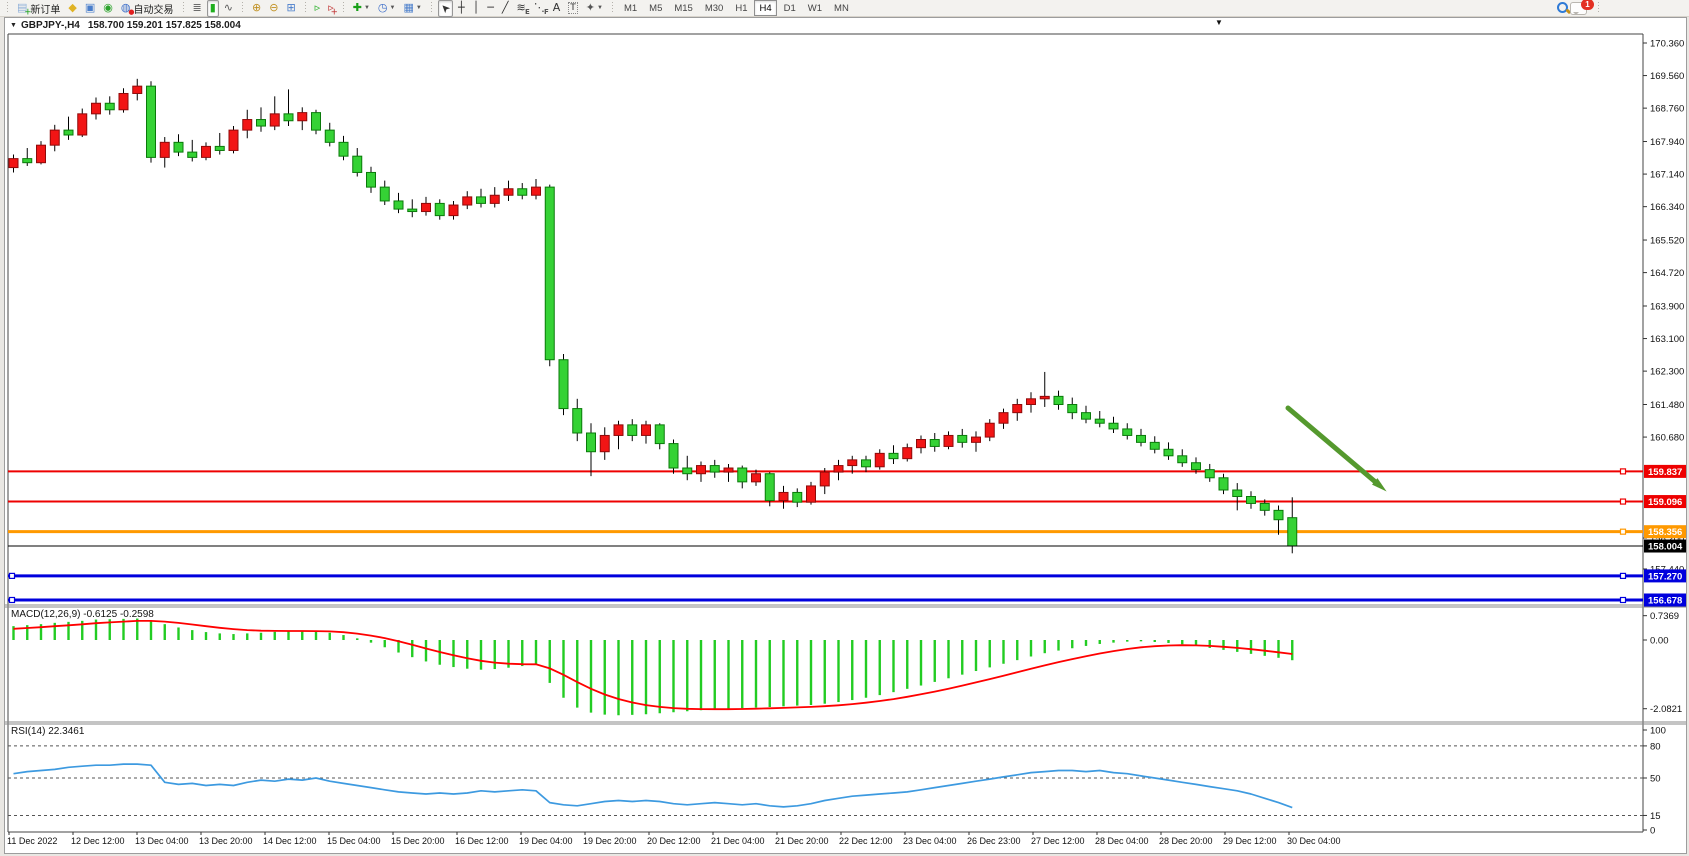 The height and width of the screenshot is (856, 1689). Describe the element at coordinates (361, 8) in the screenshot. I see `indicators-button: ✚ ▼` at that location.